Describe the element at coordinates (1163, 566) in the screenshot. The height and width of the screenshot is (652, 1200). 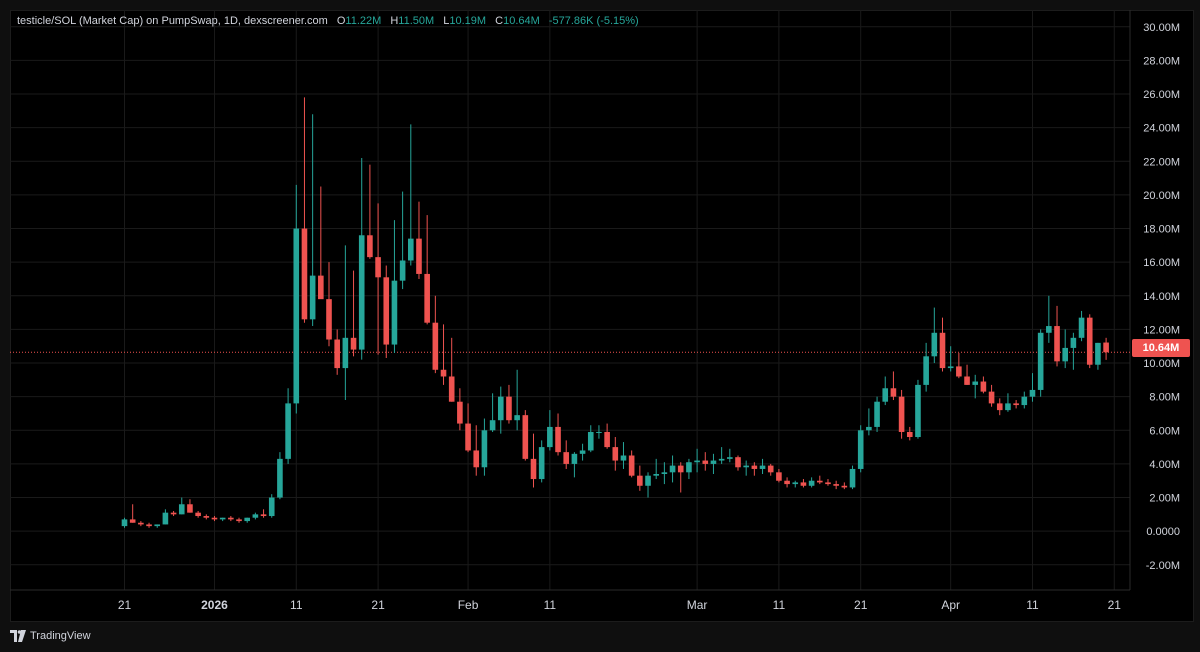
I see `y-tick-label: -2.00M` at that location.